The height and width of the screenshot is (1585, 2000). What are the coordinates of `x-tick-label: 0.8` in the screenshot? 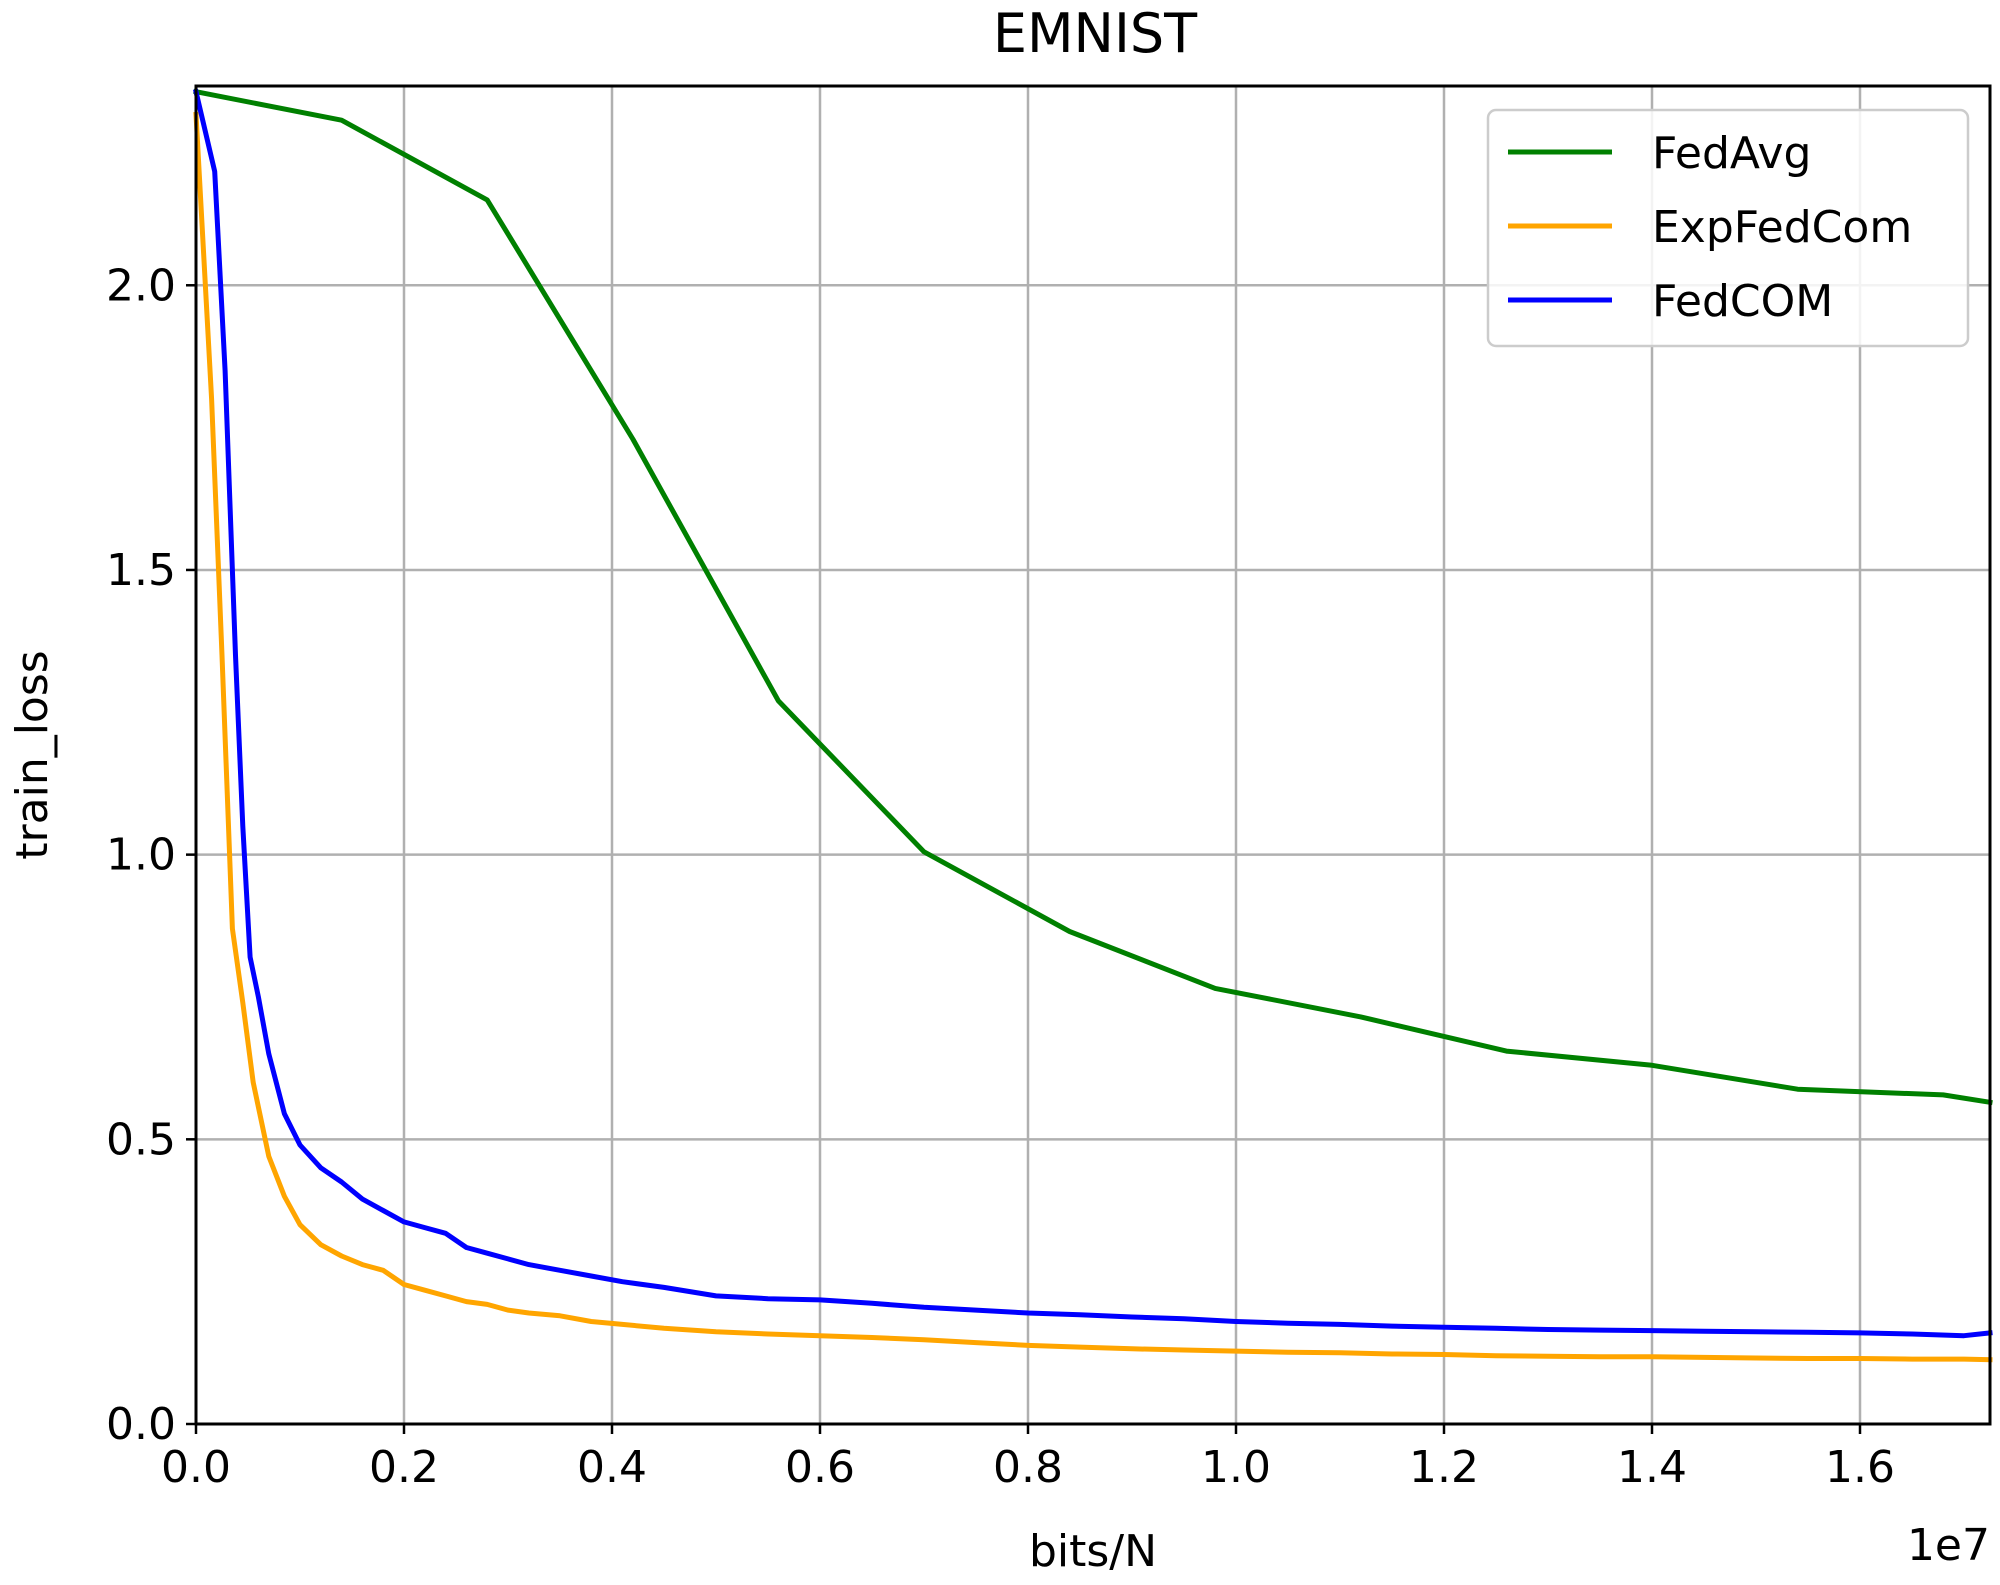 It's located at (1028, 1467).